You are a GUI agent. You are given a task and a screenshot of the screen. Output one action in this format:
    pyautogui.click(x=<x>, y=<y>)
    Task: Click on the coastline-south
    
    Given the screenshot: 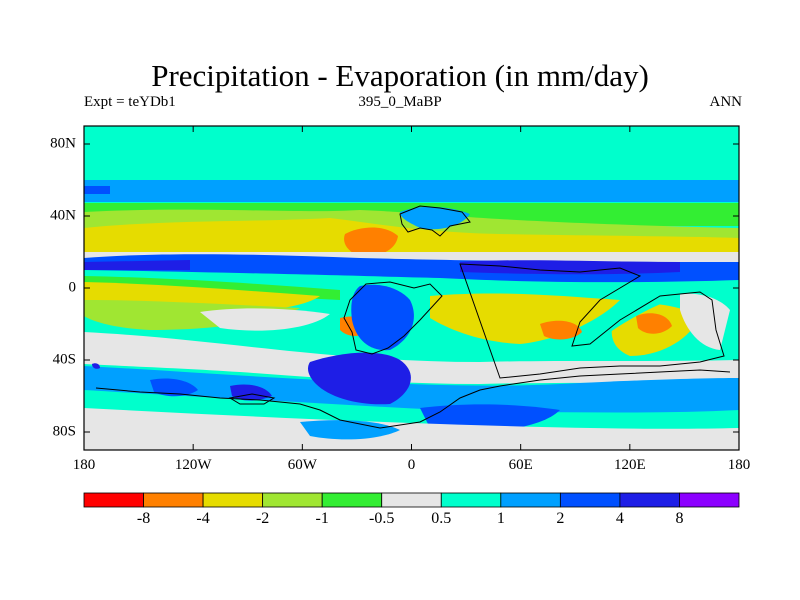 What is the action you would take?
    pyautogui.click(x=413, y=399)
    